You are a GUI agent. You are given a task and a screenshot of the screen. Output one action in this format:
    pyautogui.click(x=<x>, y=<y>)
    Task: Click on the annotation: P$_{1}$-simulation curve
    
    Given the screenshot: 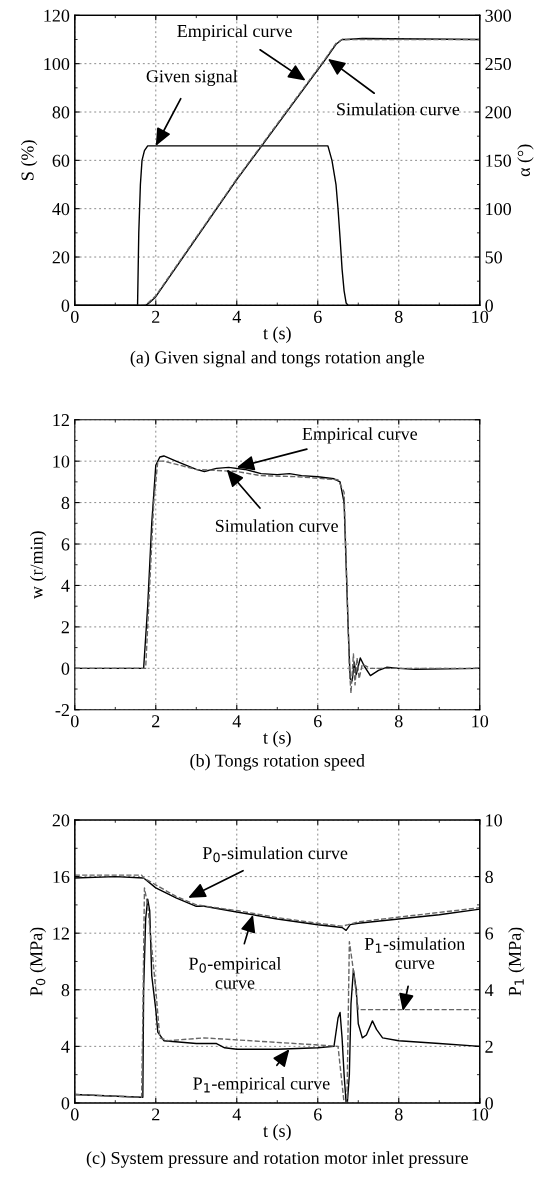 What is the action you would take?
    pyautogui.click(x=414, y=953)
    